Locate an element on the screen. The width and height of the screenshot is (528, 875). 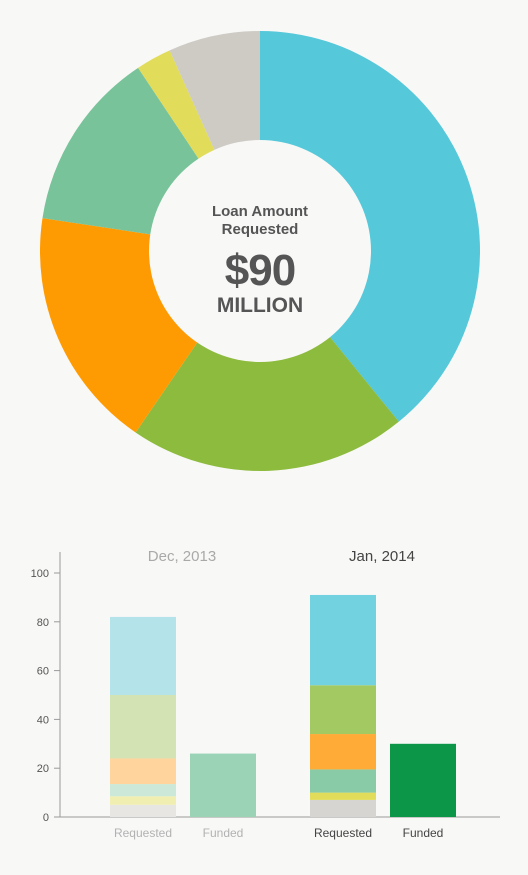
y-tick-label: 40 is located at coordinates (43, 720).